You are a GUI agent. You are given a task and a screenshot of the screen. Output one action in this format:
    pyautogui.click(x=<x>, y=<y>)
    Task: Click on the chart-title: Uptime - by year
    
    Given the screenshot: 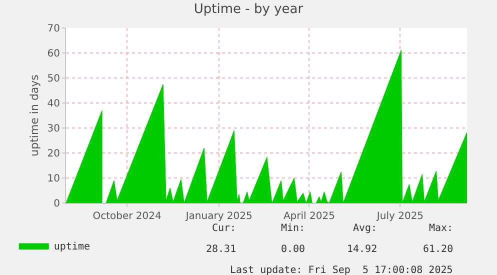 What is the action you would take?
    pyautogui.click(x=249, y=10)
    